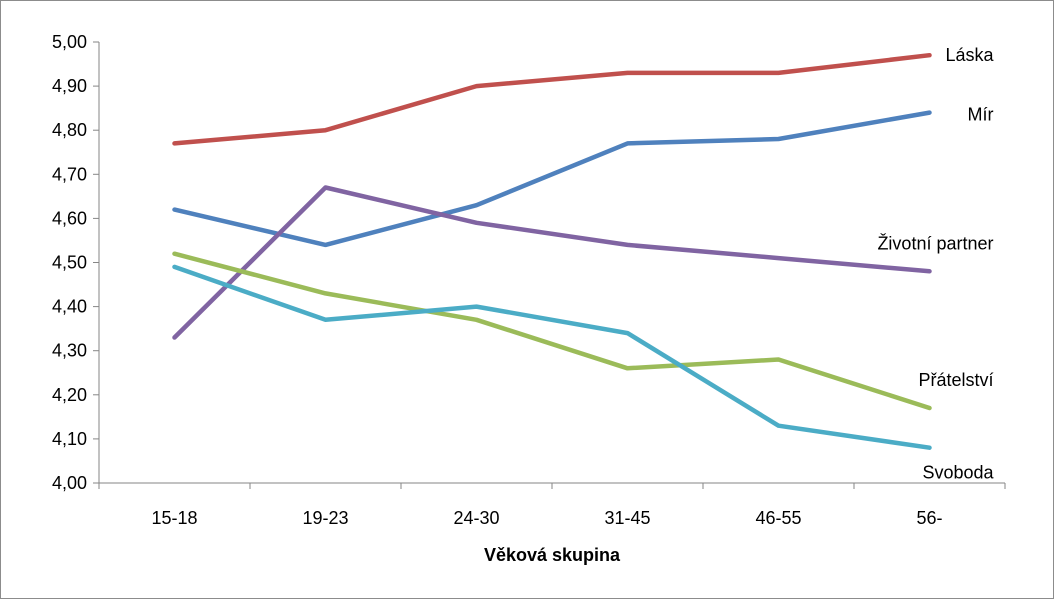  I want to click on series-label: Láska, so click(969, 55).